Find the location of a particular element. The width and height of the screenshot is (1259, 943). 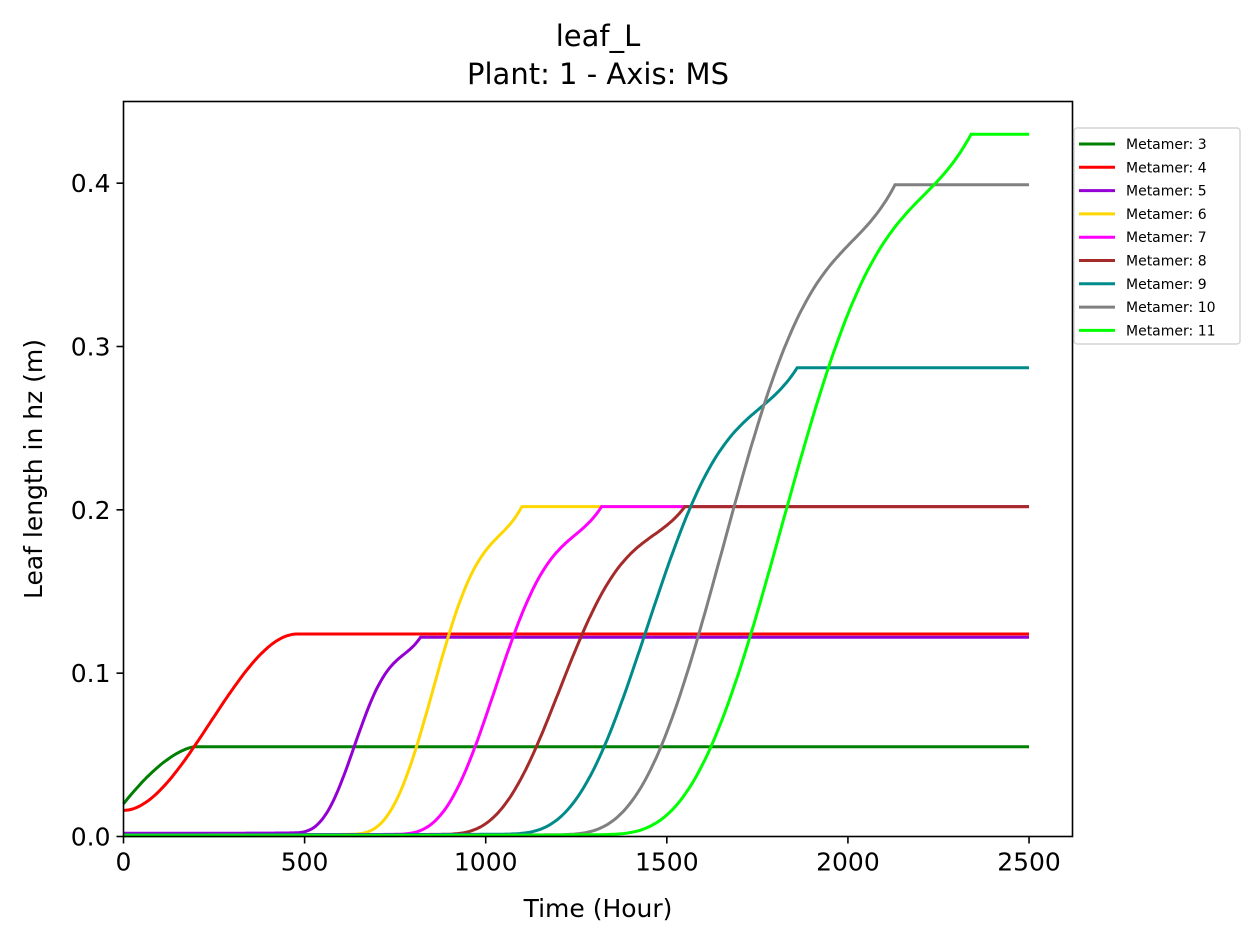

x-tick-label: 2500 is located at coordinates (1029, 862).